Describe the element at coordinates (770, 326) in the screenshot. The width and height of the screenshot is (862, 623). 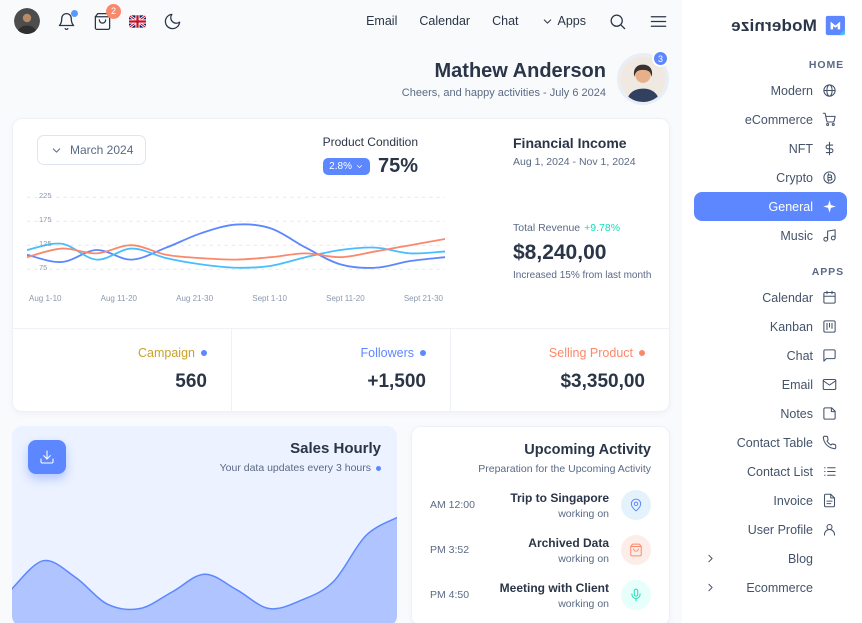
I see `sidebar-item-kanban: Kanban` at that location.